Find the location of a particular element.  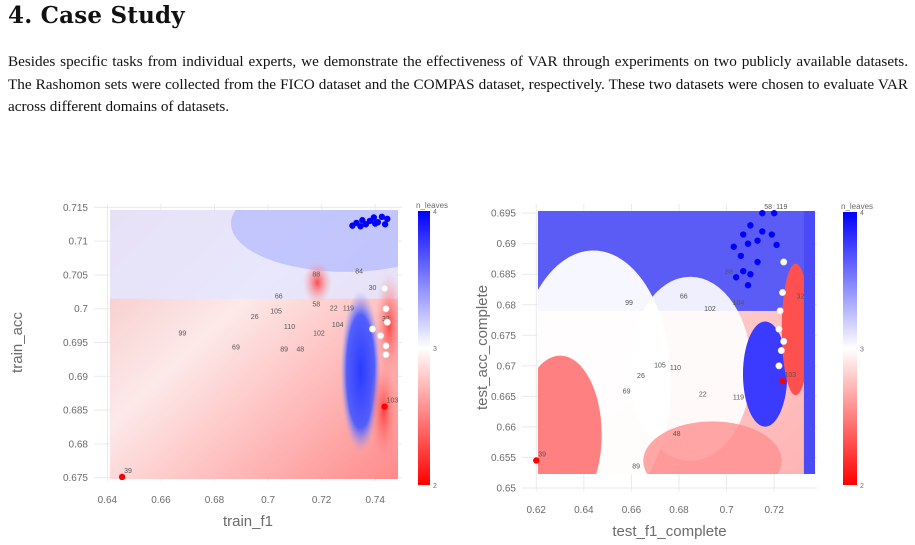

colorbar-tick-label: 3 is located at coordinates (435, 349).